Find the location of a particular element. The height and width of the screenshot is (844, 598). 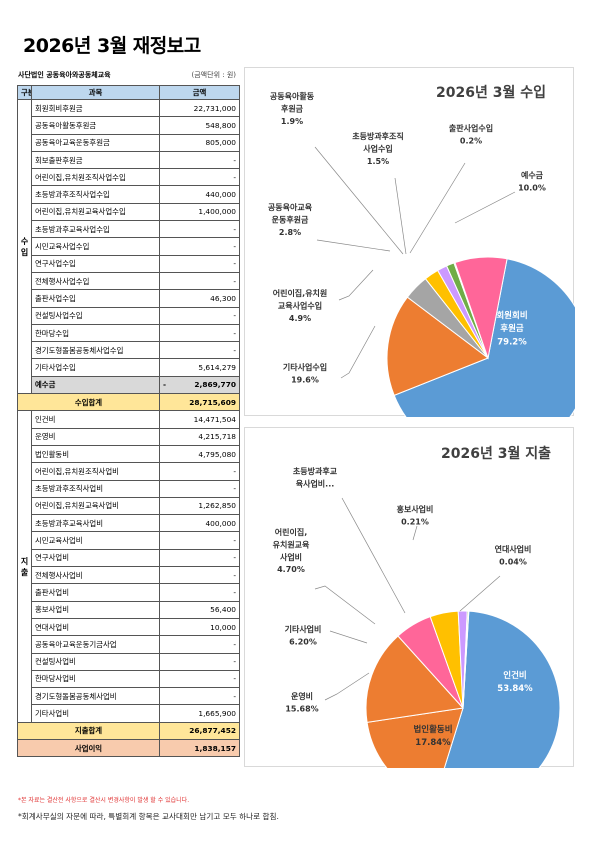

table-row: 연구사업수입 - is located at coordinates (129, 263).